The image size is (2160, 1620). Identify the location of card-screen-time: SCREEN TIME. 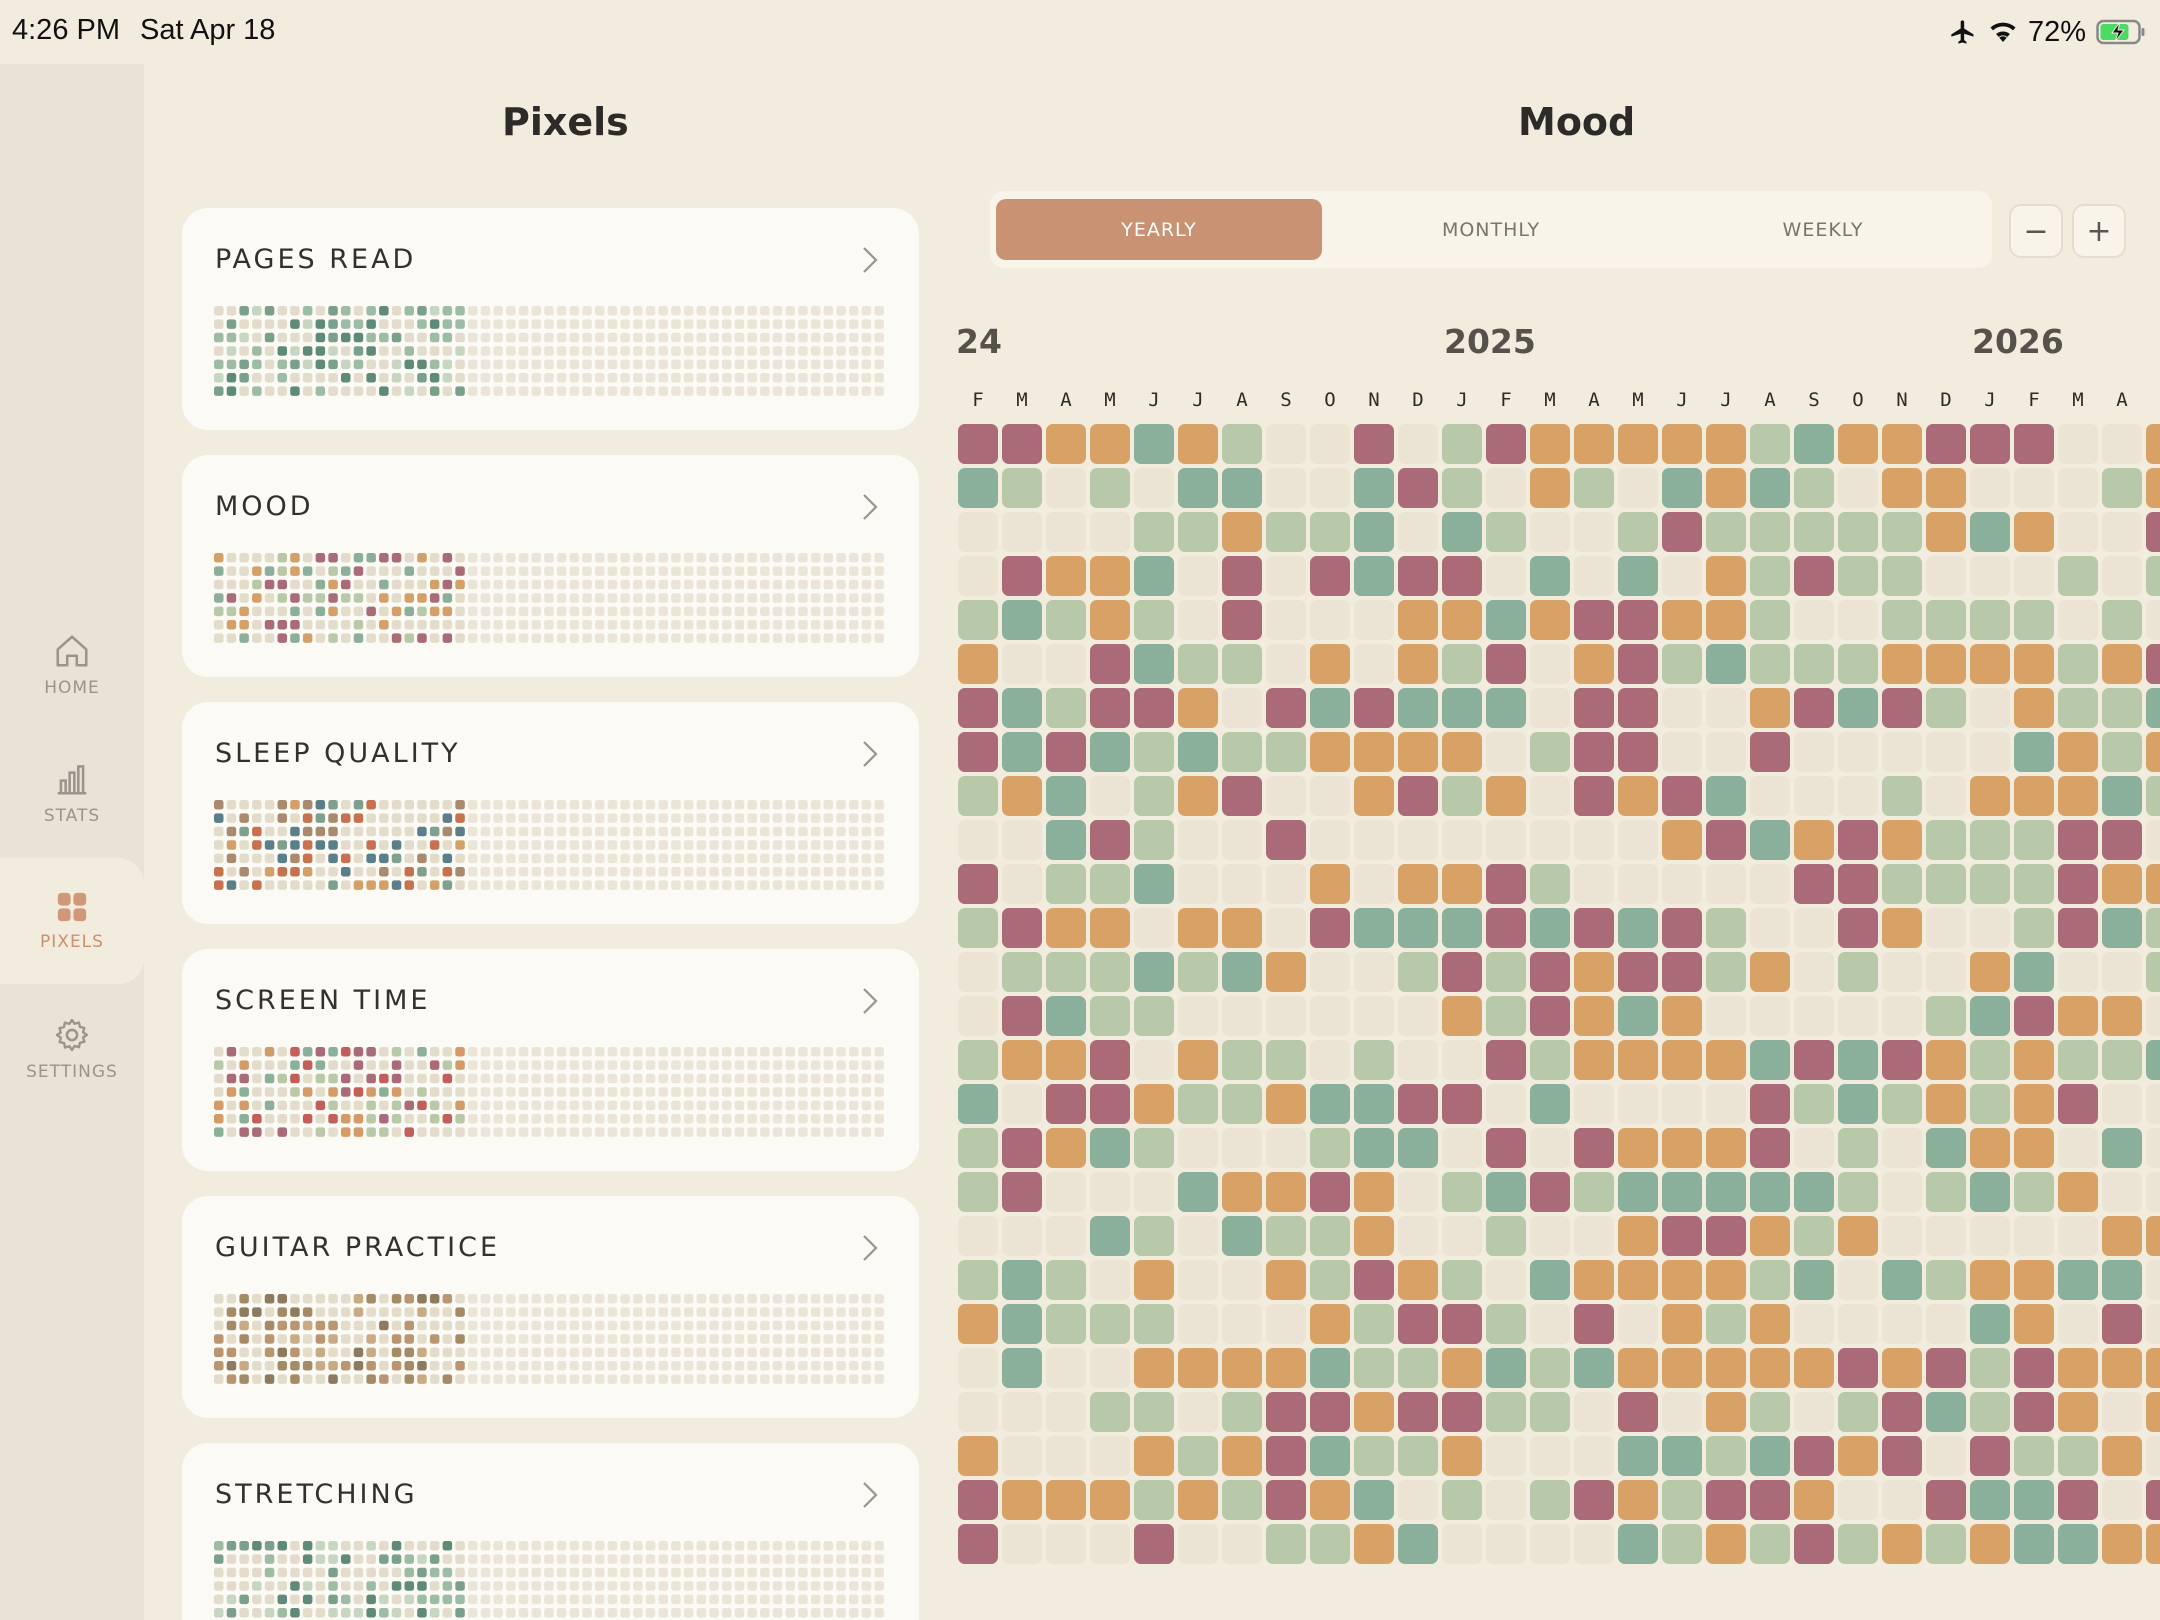
(550, 1060).